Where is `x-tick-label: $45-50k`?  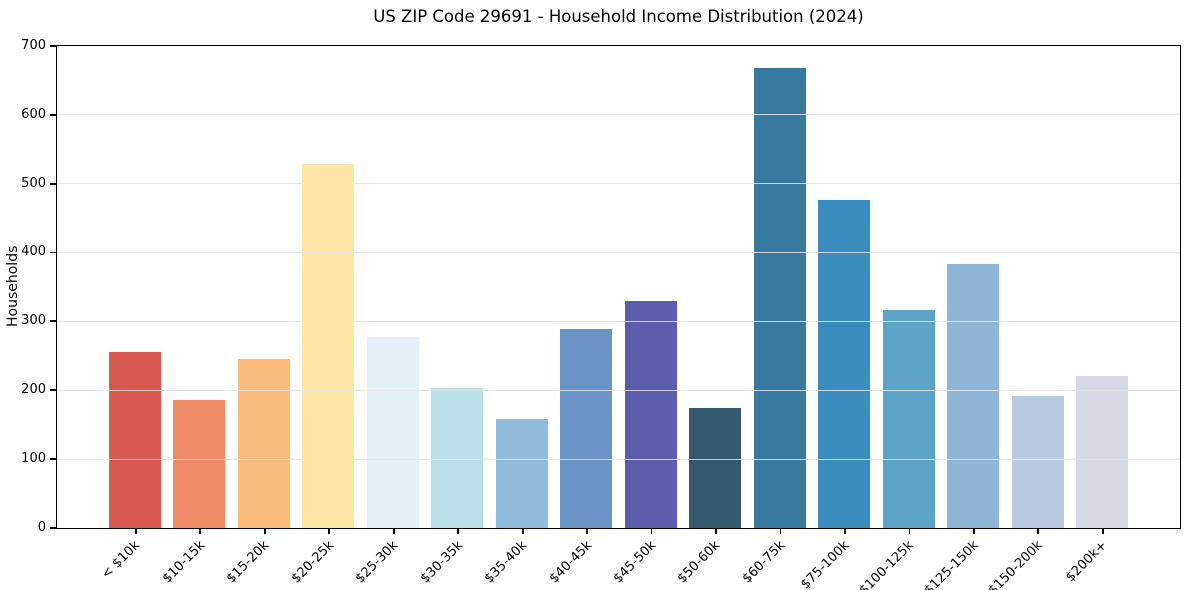
x-tick-label: $45-50k is located at coordinates (635, 562).